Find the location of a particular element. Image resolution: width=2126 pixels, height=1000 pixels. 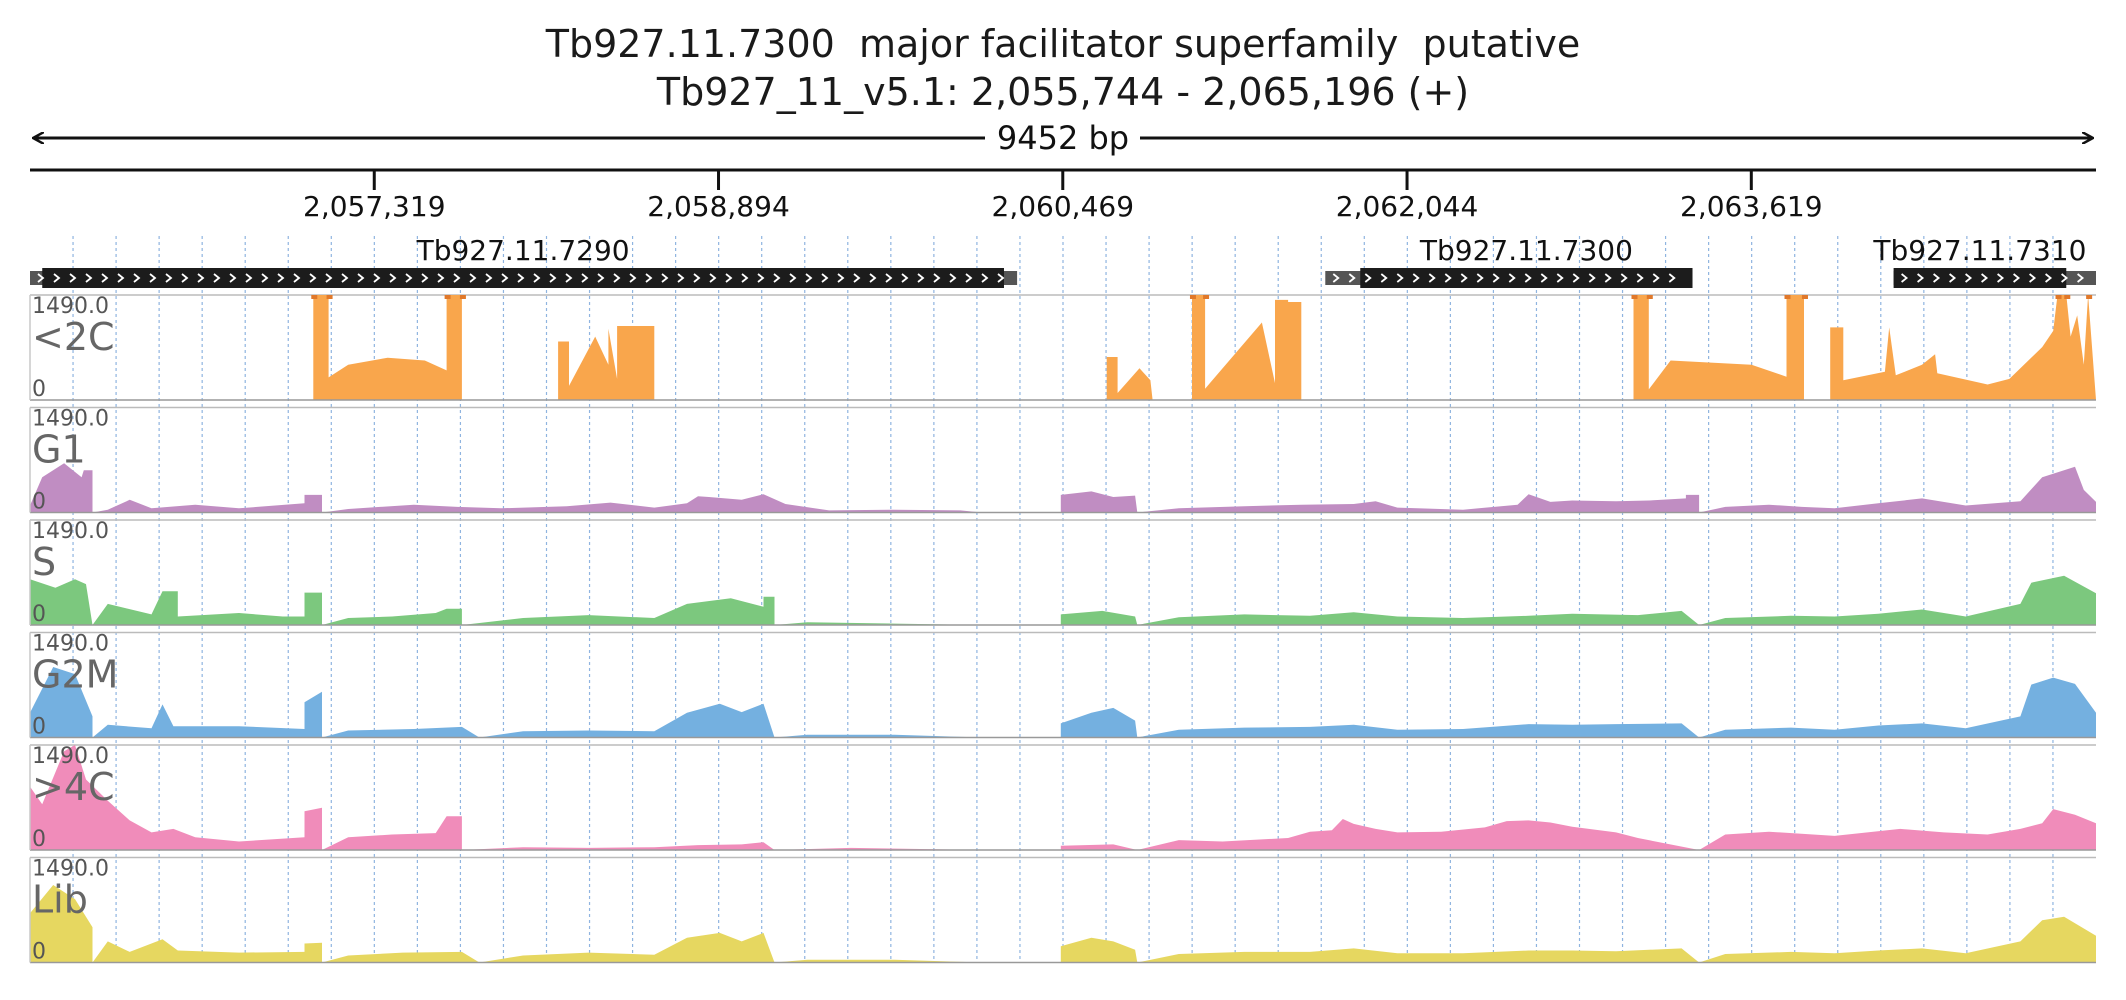

gene-label: Tb927.11.7290 is located at coordinates (523, 250).